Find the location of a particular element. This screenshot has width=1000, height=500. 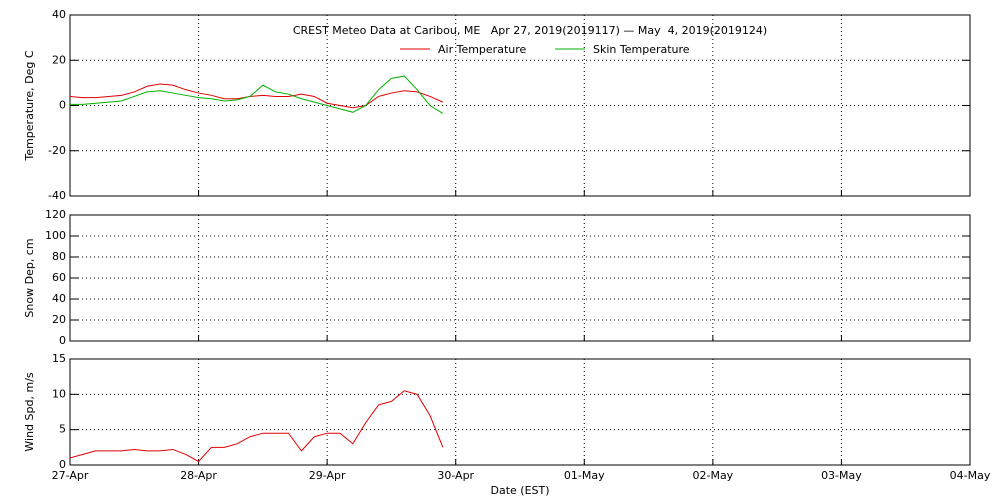

y-tick-label: -40 is located at coordinates (57, 195).